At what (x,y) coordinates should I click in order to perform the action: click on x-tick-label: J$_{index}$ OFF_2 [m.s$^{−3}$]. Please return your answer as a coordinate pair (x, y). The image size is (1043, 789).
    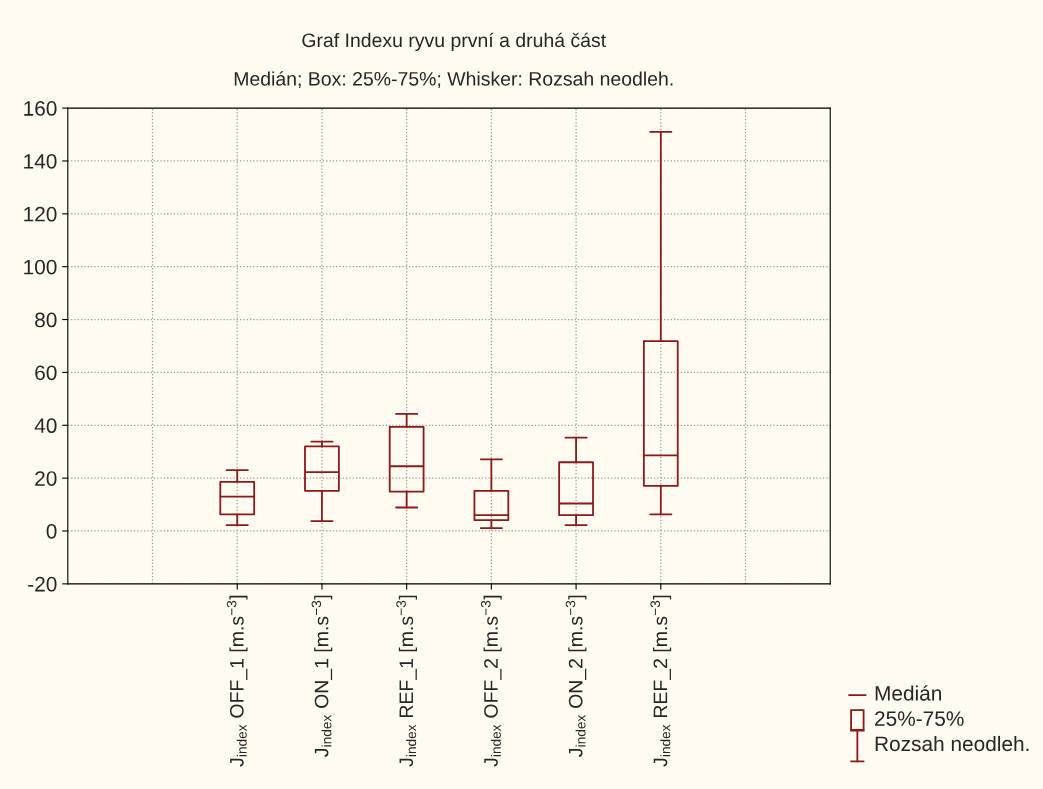
    Looking at the image, I should click on (491, 681).